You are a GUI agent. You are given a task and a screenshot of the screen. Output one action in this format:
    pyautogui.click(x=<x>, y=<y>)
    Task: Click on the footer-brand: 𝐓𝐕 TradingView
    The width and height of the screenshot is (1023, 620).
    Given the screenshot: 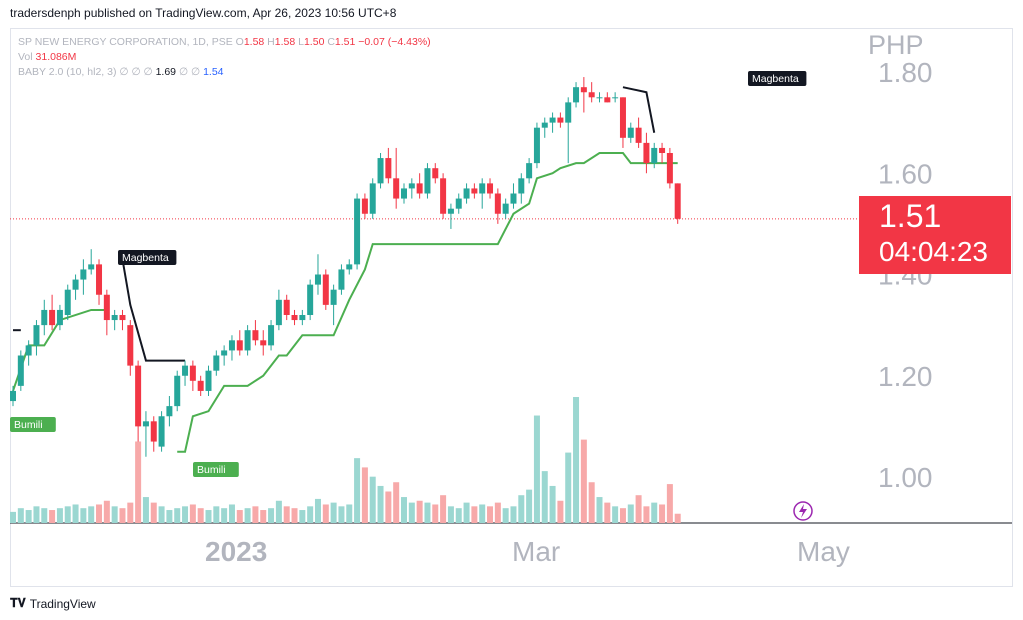 What is the action you would take?
    pyautogui.click(x=53, y=603)
    